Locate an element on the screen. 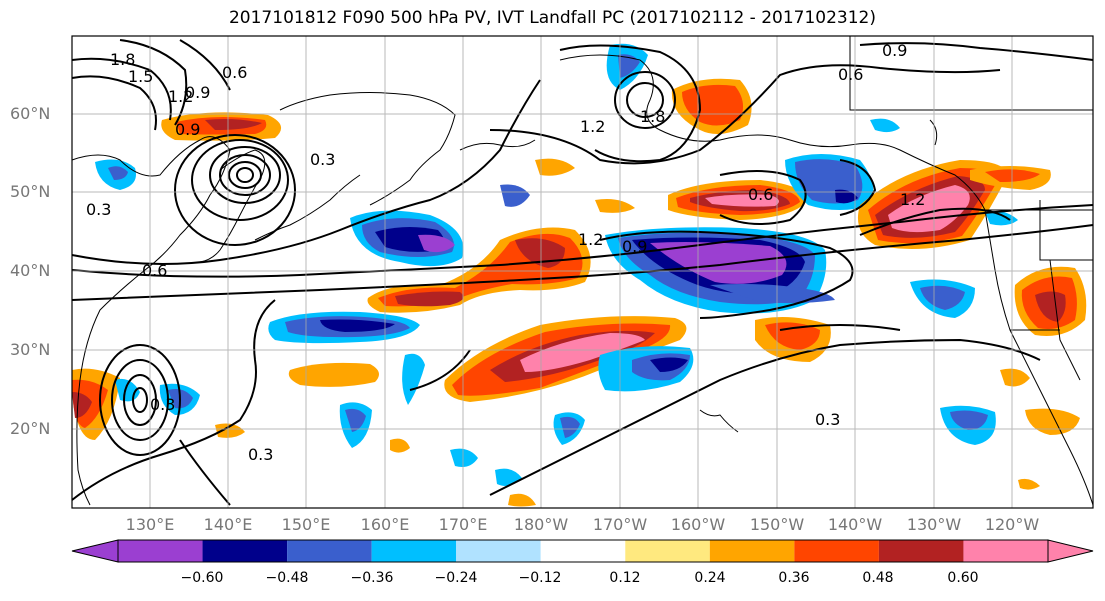 The width and height of the screenshot is (1105, 601). lat-label: 60°N is located at coordinates (30, 113).